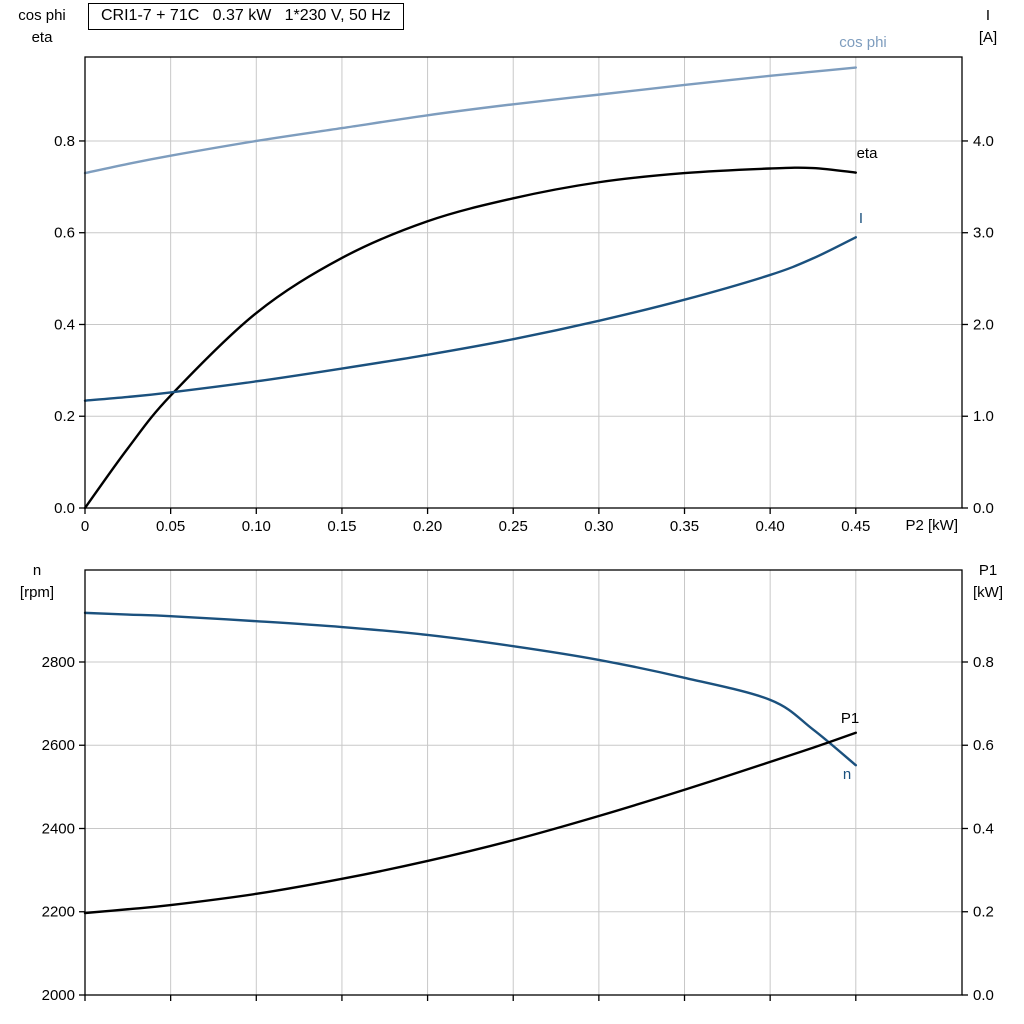 The image size is (1024, 1024). Describe the element at coordinates (470, 120) in the screenshot. I see `curve-cos-phi` at that location.